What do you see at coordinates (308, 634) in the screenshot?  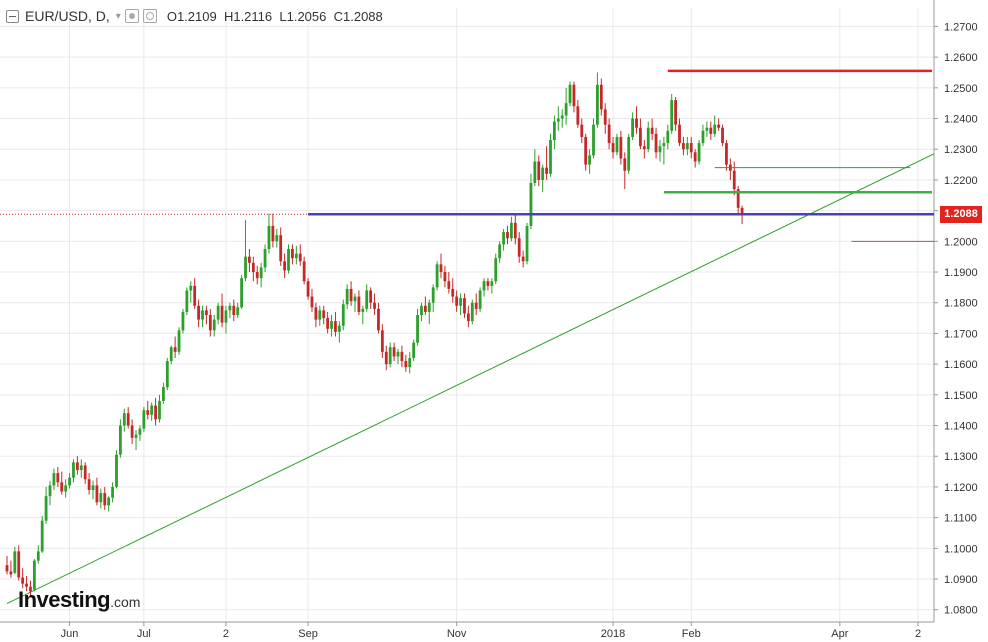 I see `x-tick-label: Sep` at bounding box center [308, 634].